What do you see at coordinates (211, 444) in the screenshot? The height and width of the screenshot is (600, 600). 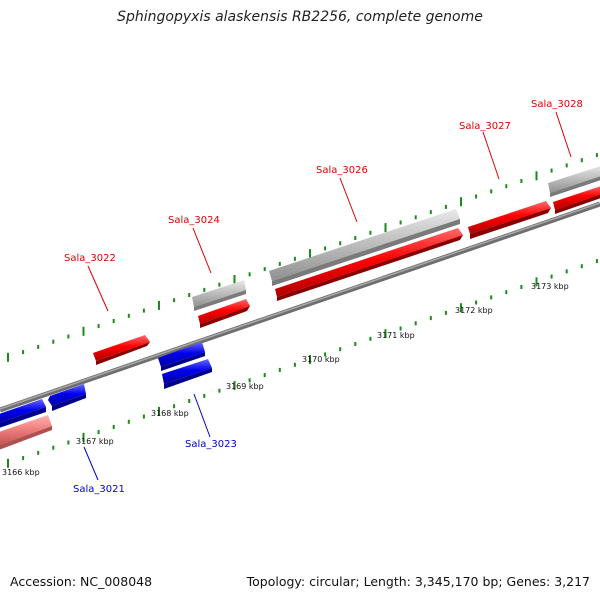 I see `gene-label-sala-3023: Sala_3023` at bounding box center [211, 444].